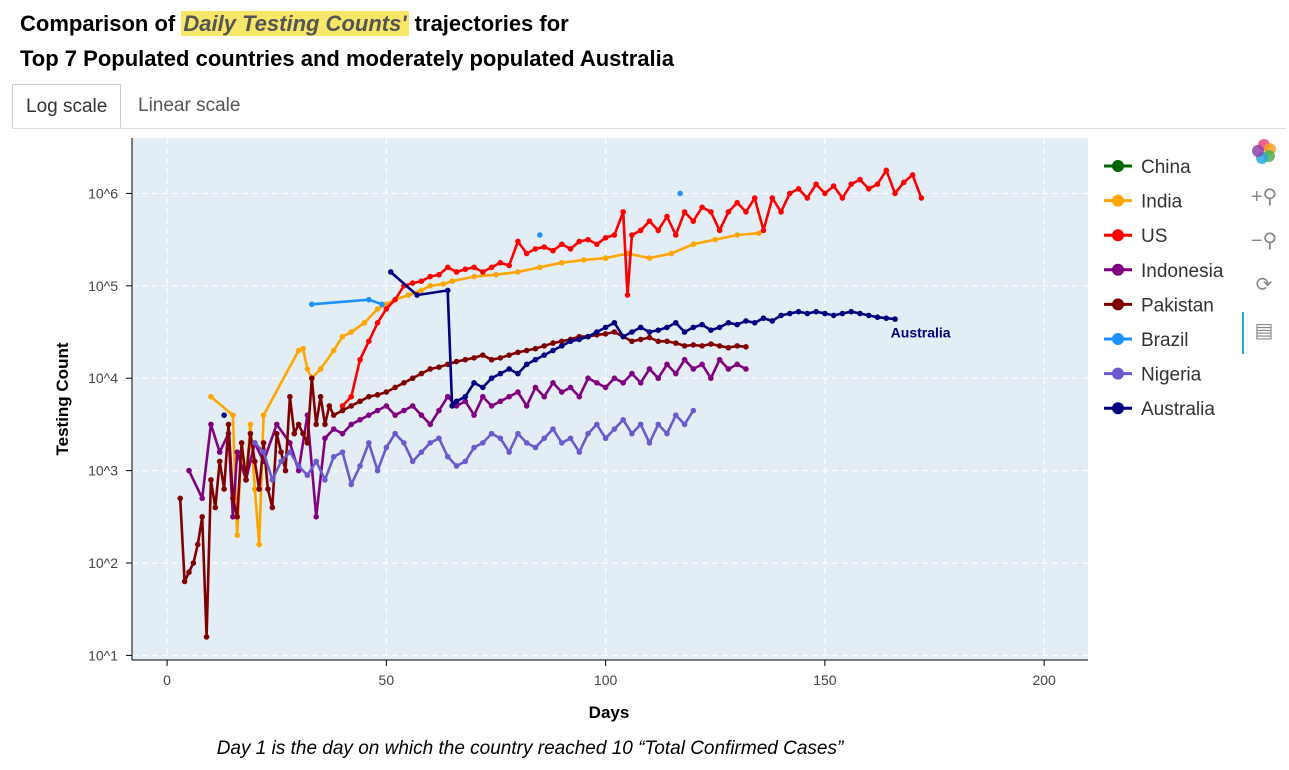 The width and height of the screenshot is (1289, 770). Describe the element at coordinates (1264, 197) in the screenshot. I see `zoom-in-icon: +⚲` at that location.